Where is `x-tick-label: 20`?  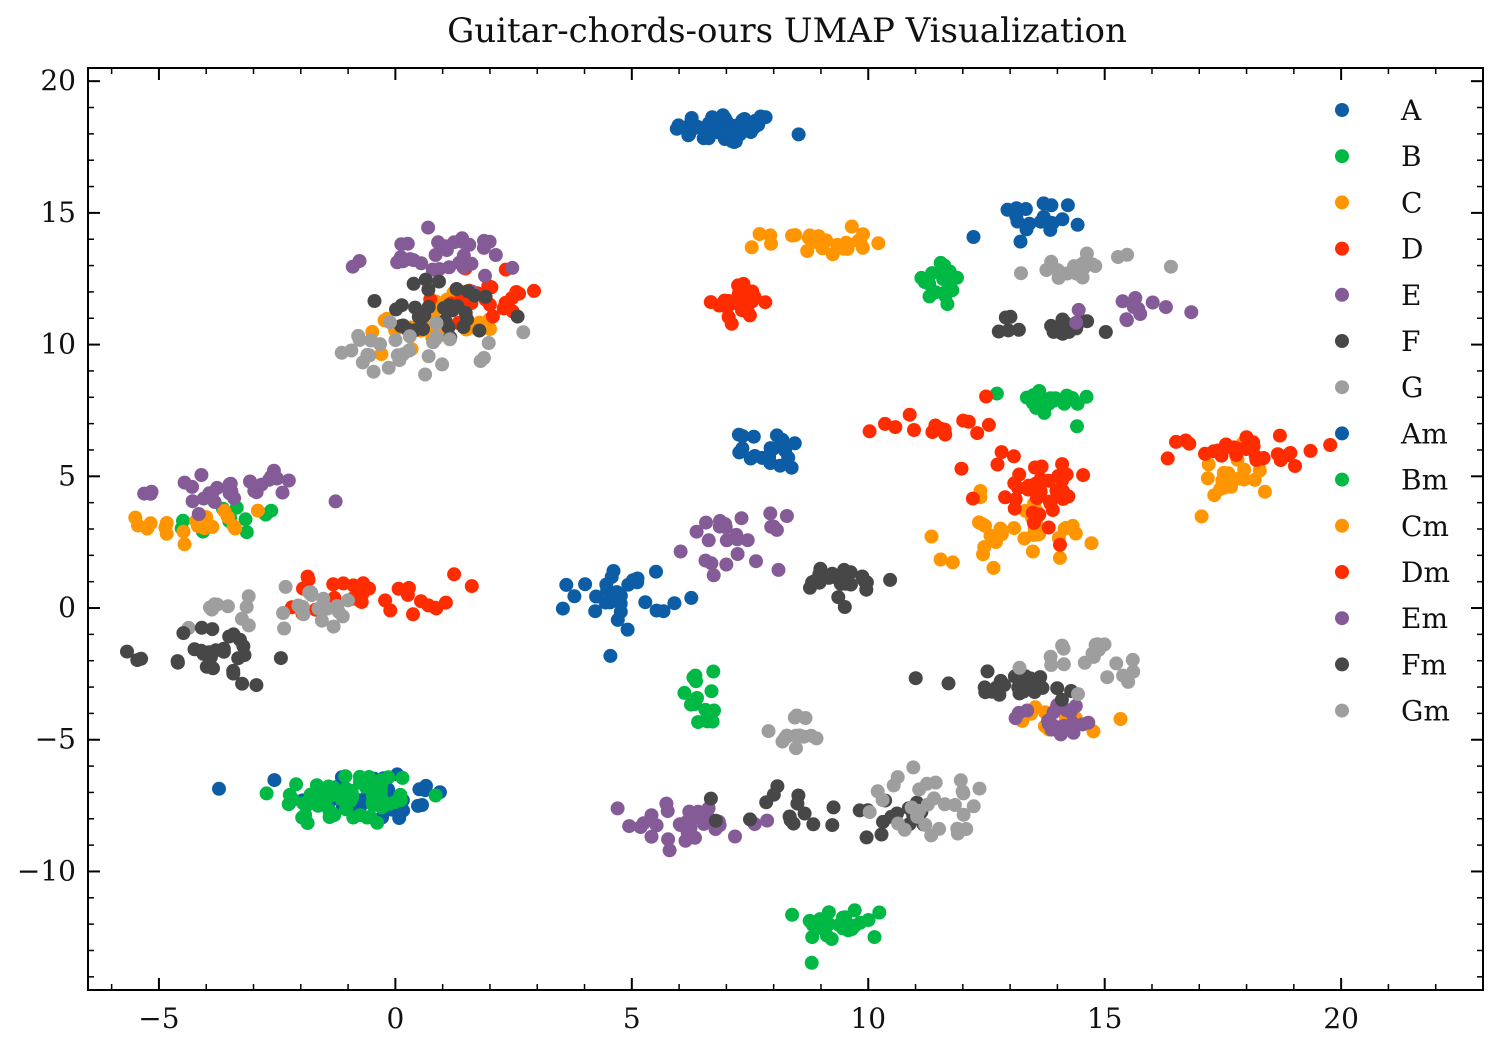
x-tick-label: 20 is located at coordinates (1341, 1018).